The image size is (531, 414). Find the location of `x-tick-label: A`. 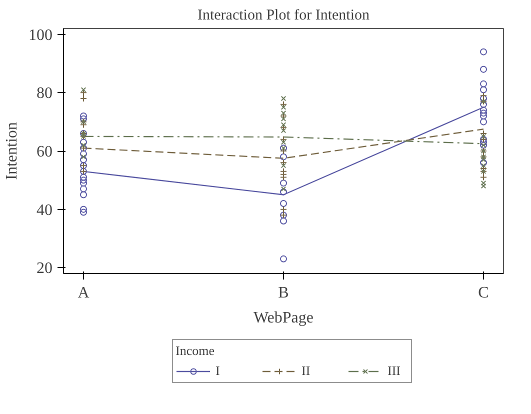

x-tick-label: A is located at coordinates (84, 293).